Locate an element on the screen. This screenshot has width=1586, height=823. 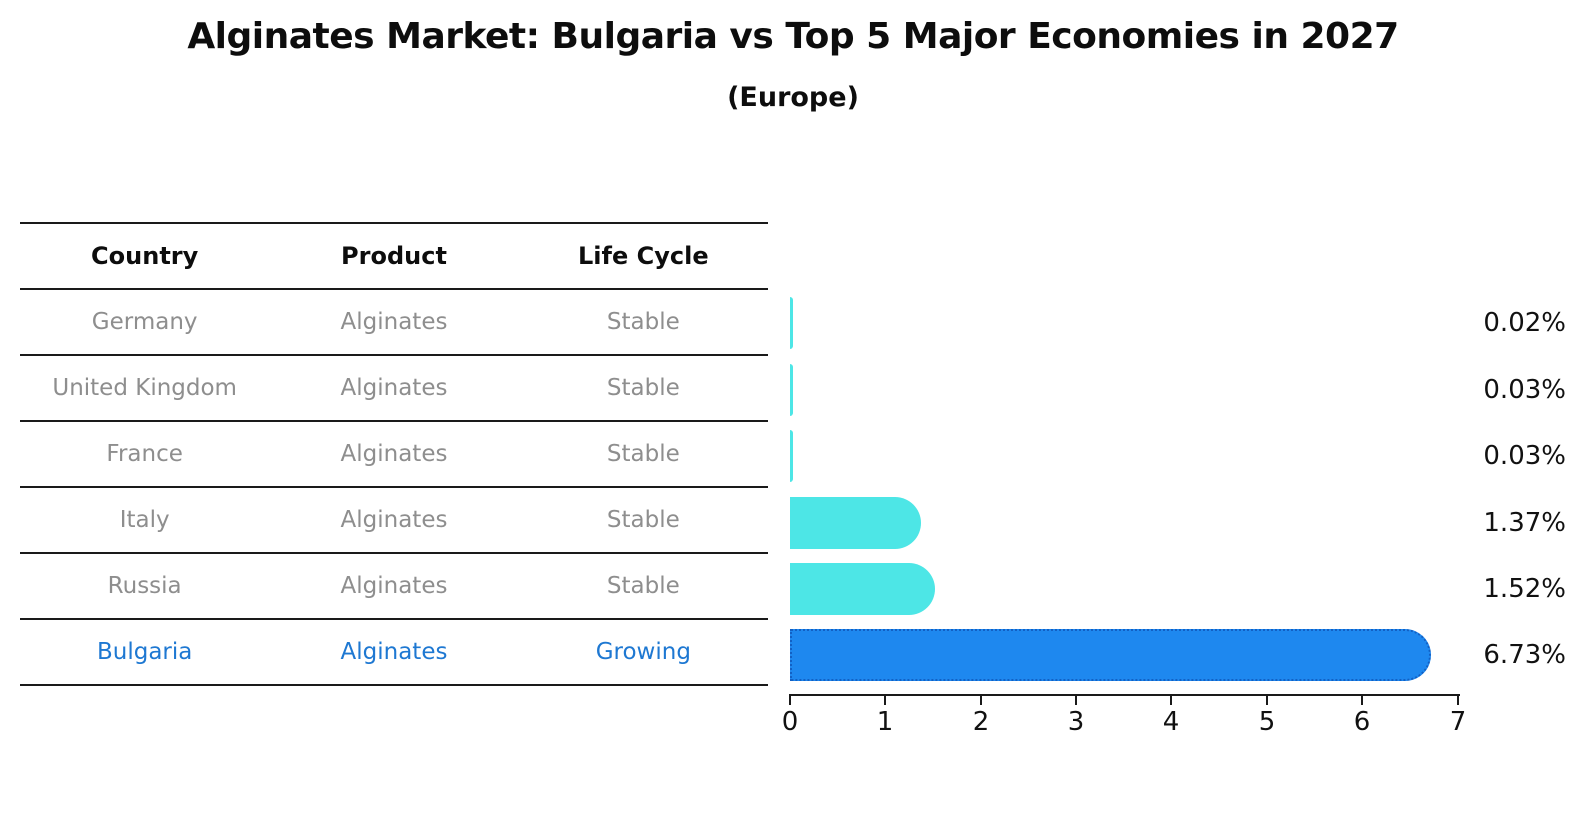
value-label-bulgaria: 6.73% is located at coordinates (1524, 655).